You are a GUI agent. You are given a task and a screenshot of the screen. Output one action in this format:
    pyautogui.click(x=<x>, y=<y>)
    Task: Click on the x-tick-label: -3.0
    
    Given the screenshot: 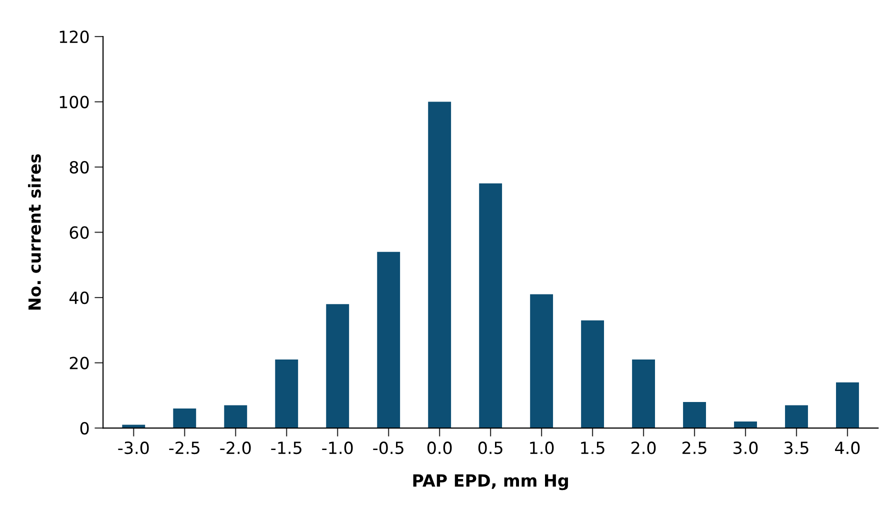 What is the action you would take?
    pyautogui.click(x=133, y=448)
    